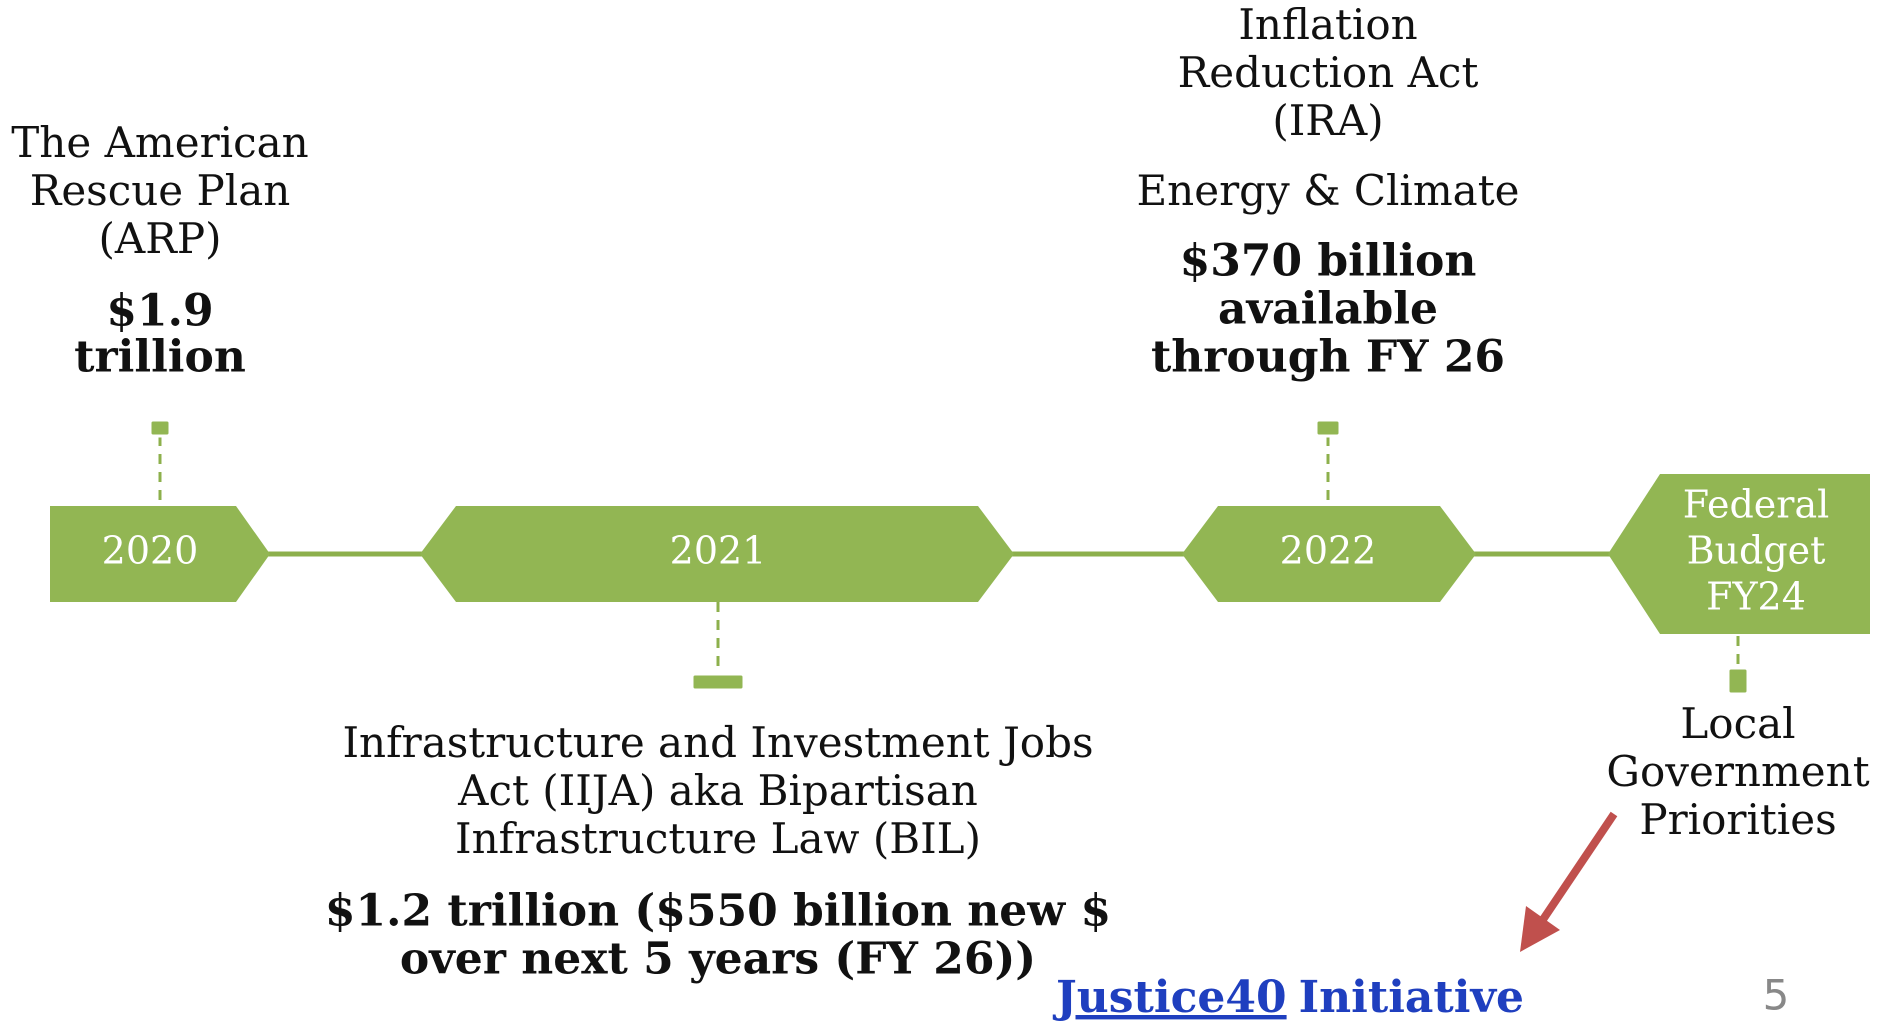 This screenshot has width=1880, height=1023. What do you see at coordinates (1737, 723) in the screenshot?
I see `event-title: Local` at bounding box center [1737, 723].